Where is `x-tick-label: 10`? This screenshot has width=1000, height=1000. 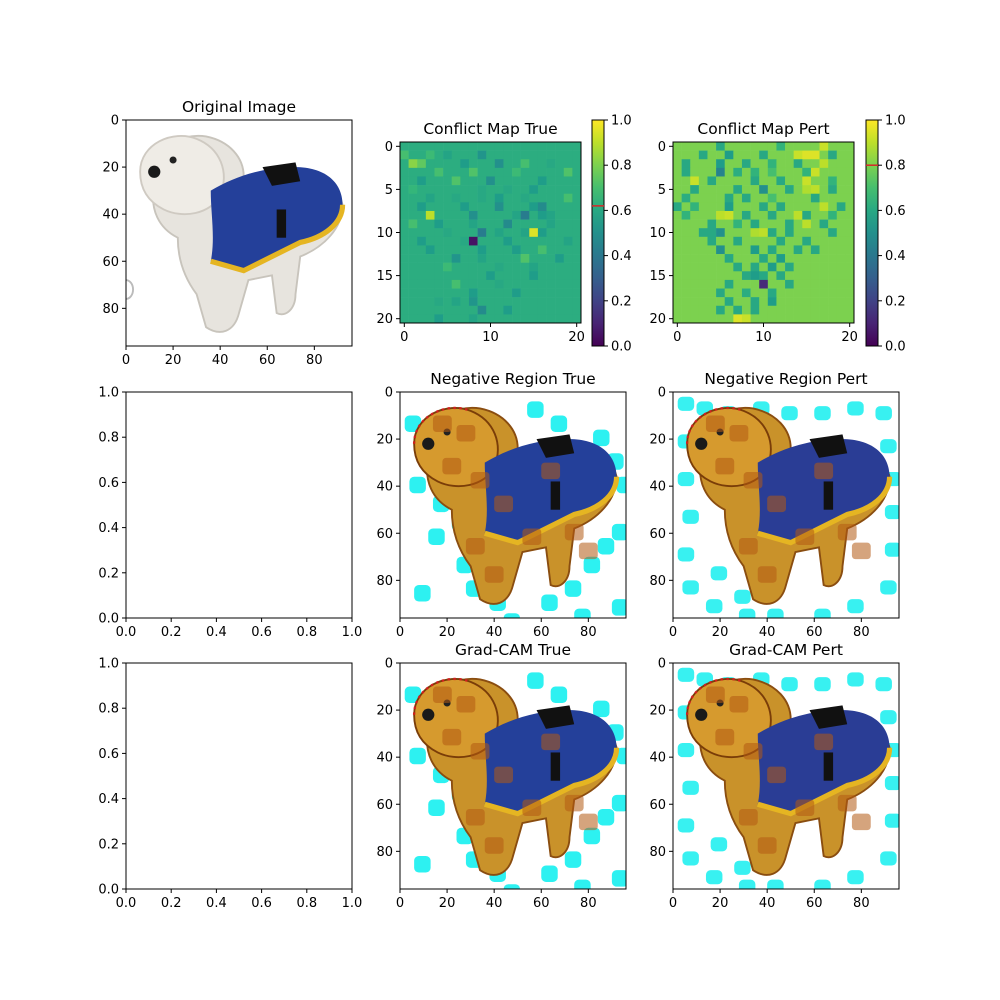
x-tick-label: 10 is located at coordinates (763, 337).